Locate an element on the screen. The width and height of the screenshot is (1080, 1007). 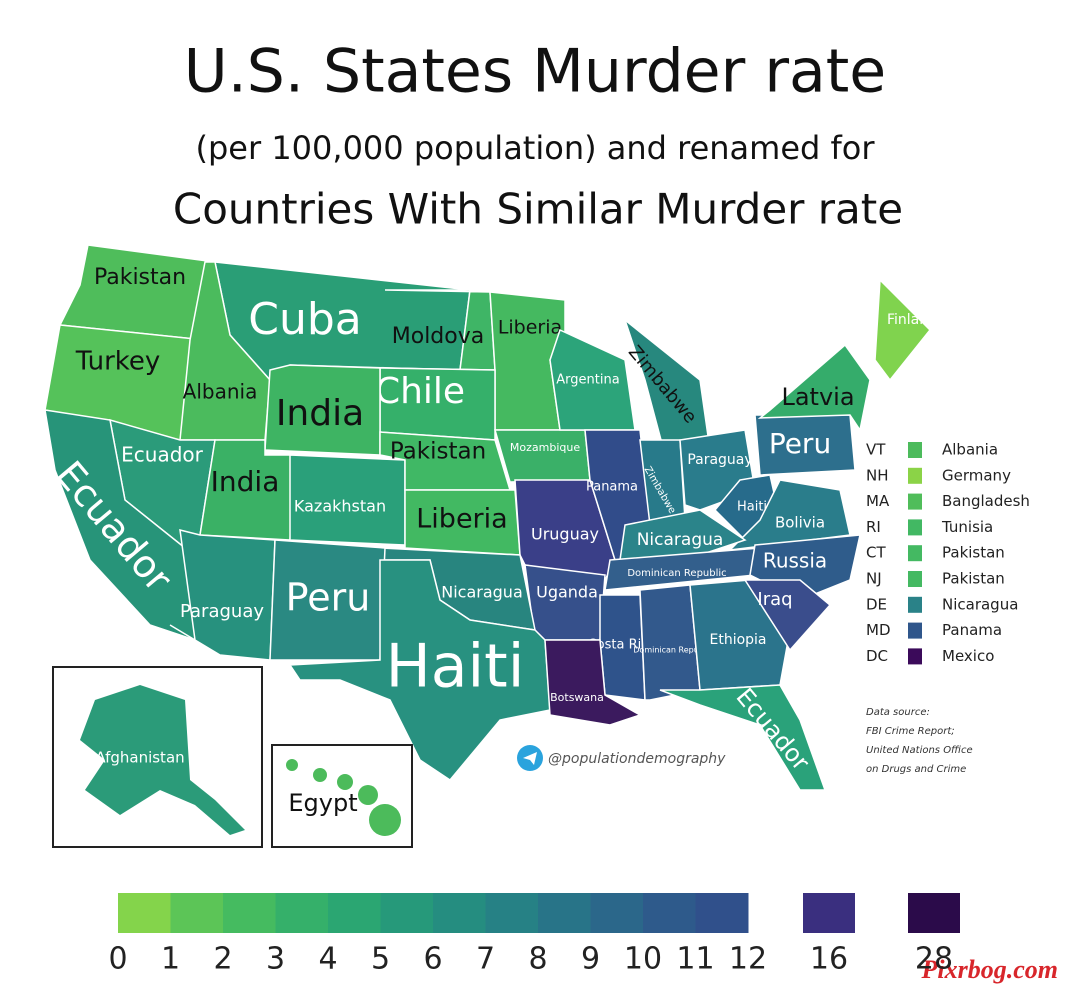
state-label: Uganda is located at coordinates (567, 592).